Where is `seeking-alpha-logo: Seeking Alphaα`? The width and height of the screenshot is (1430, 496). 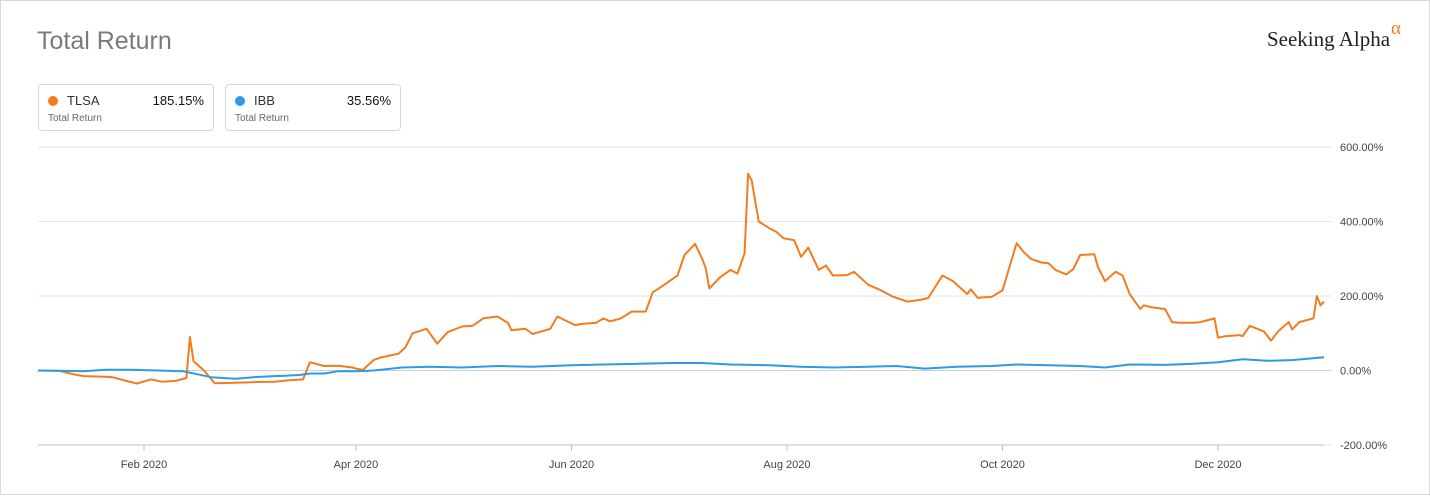
seeking-alpha-logo: Seeking Alphaα is located at coordinates (1333, 35).